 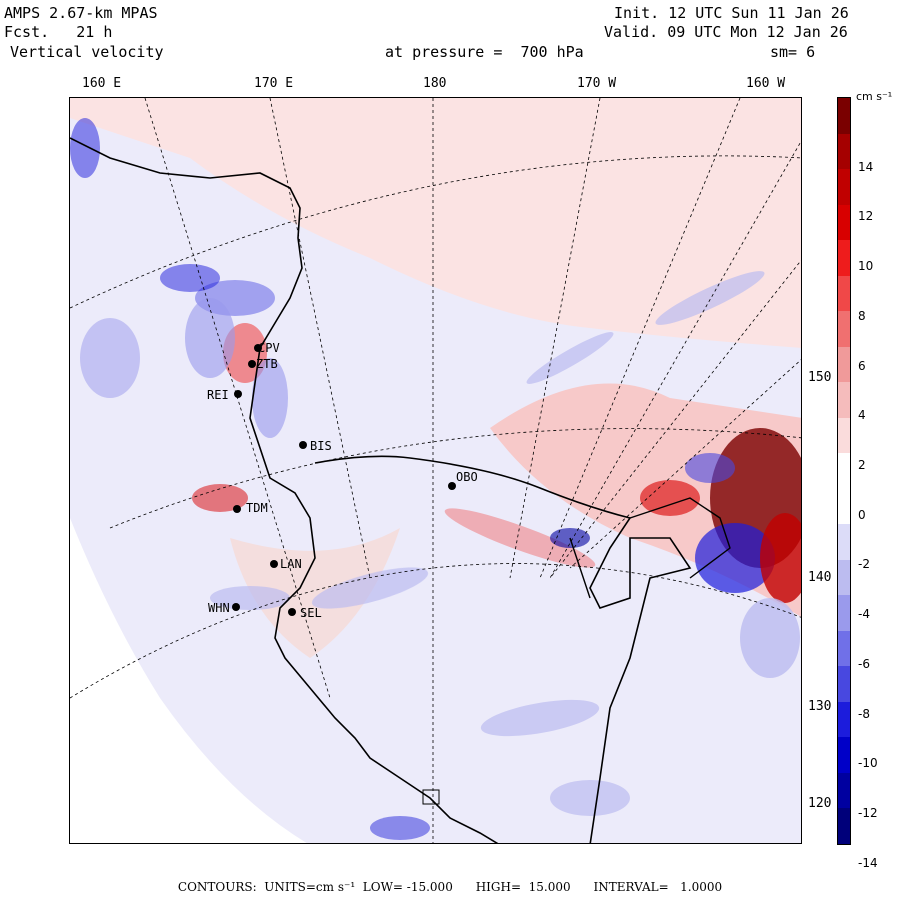 What do you see at coordinates (269, 348) in the screenshot?
I see `station-label-cpv: CPV` at bounding box center [269, 348].